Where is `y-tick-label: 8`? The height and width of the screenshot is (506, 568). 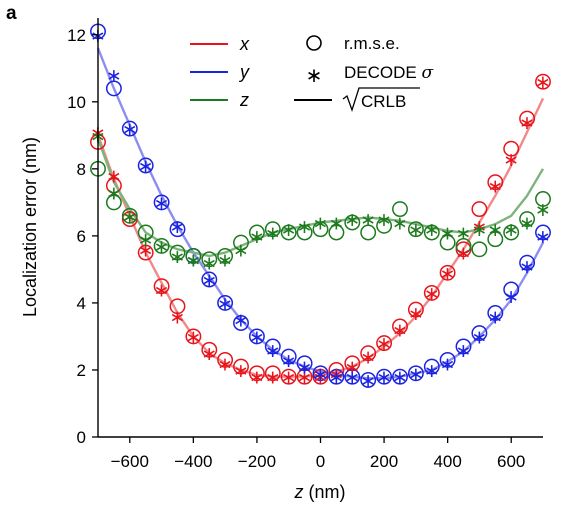
y-tick-label: 8 is located at coordinates (81, 169).